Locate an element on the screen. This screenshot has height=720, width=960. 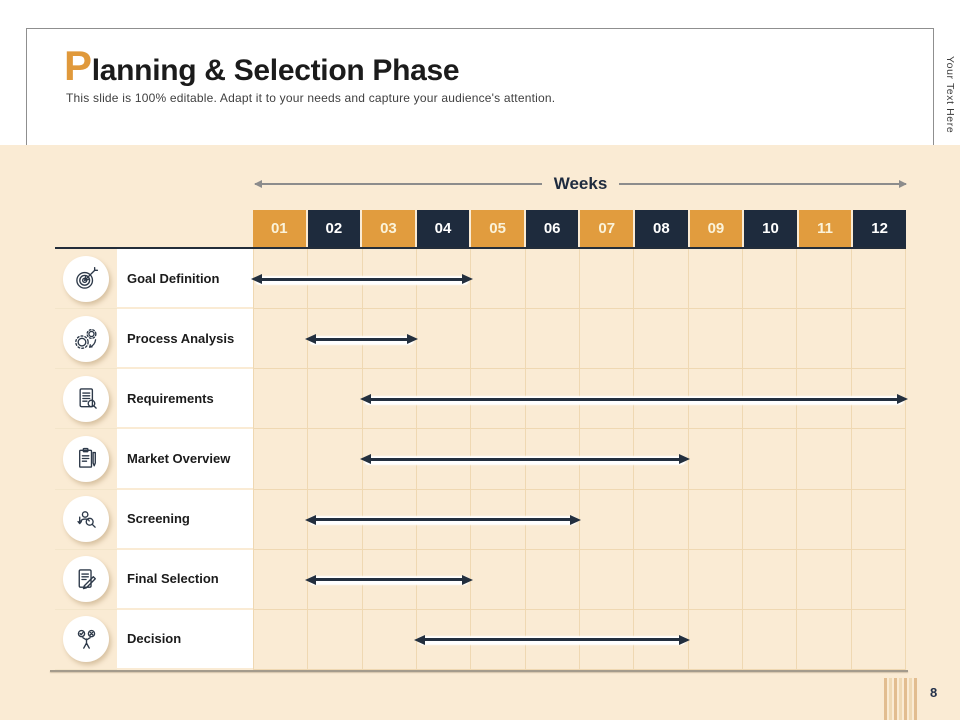
week-cell: 07 is located at coordinates (607, 228).